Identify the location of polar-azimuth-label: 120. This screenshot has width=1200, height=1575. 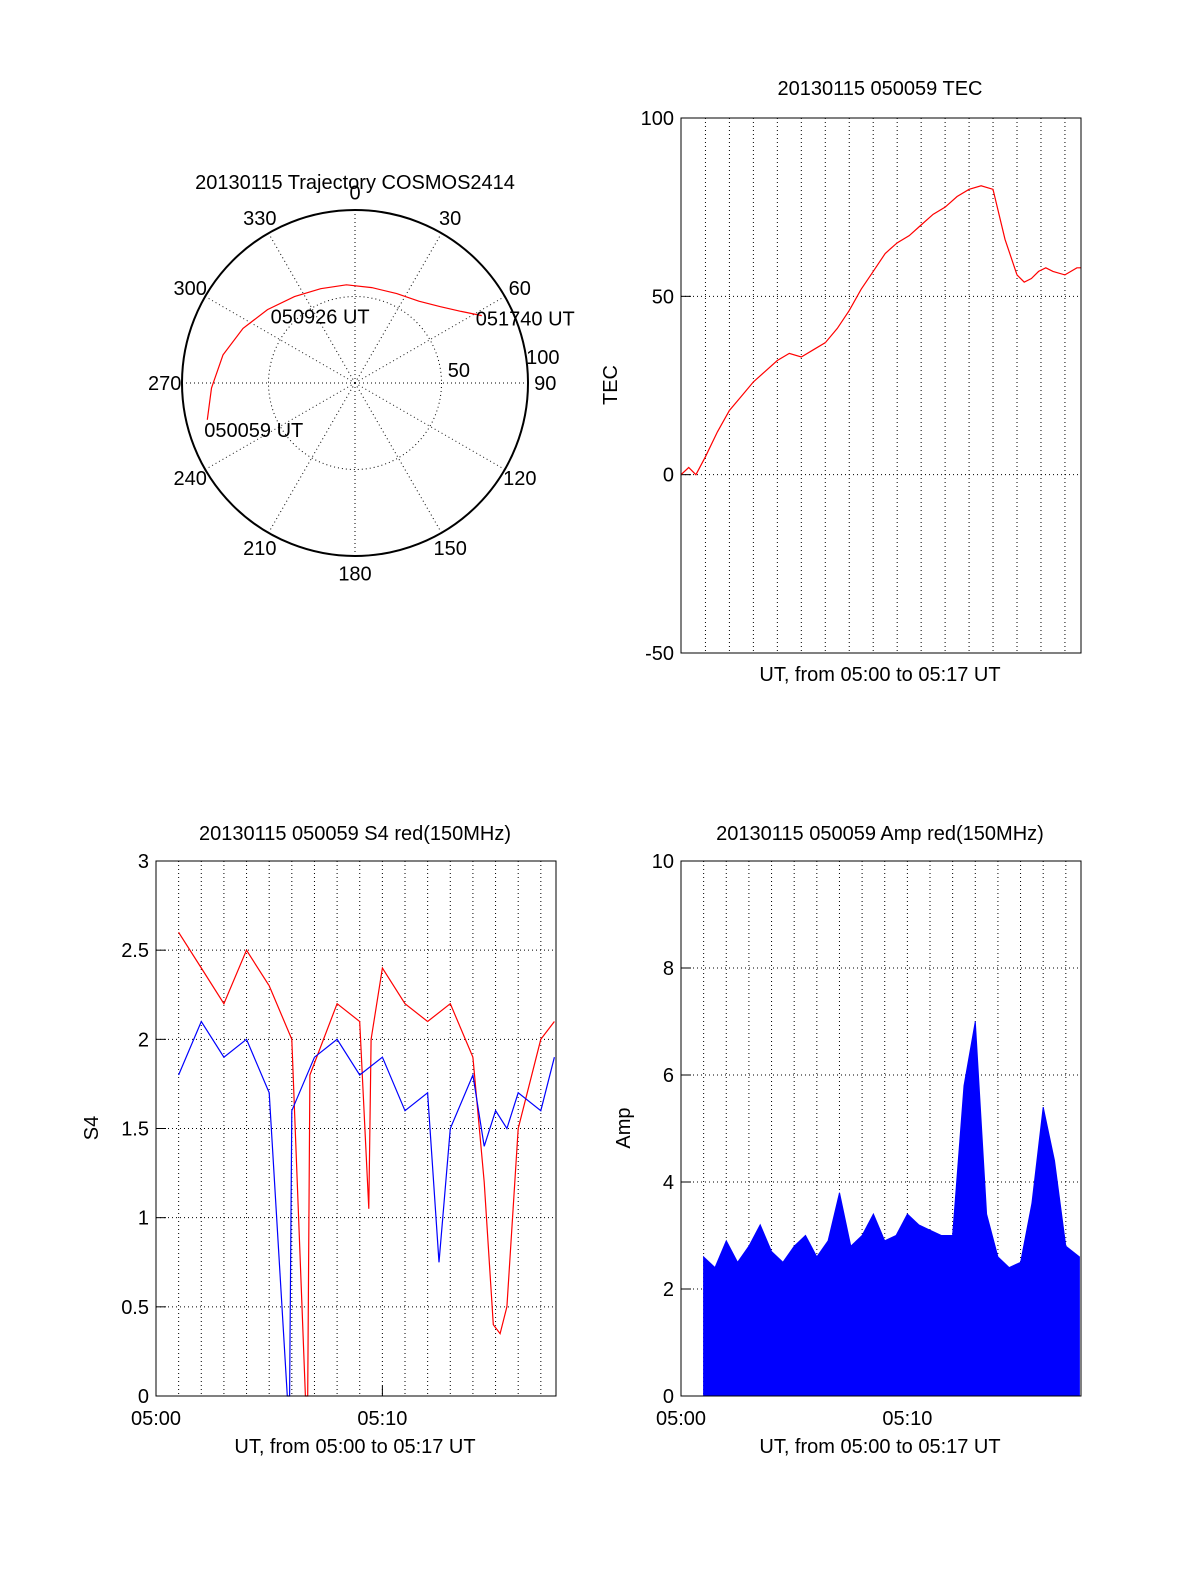
(519, 479).